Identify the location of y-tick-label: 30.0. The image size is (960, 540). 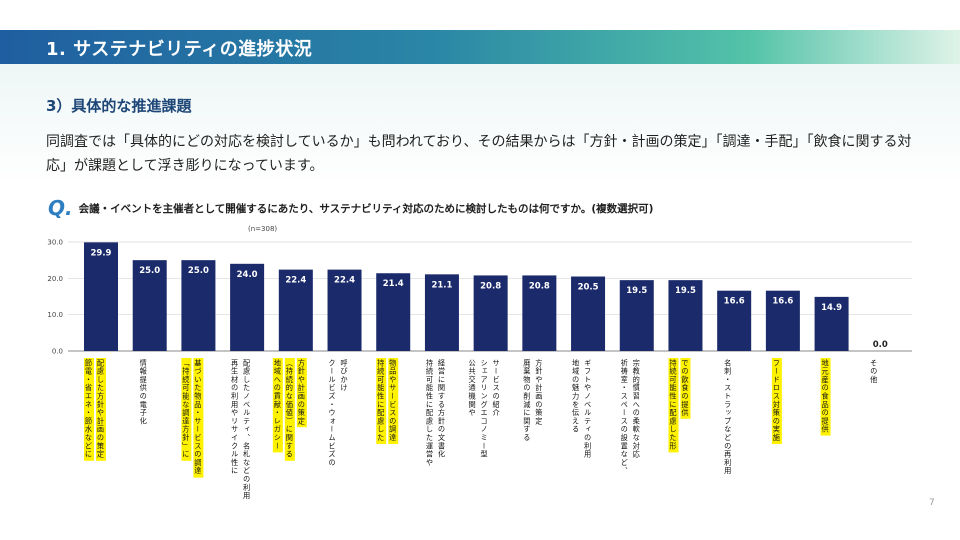
(55, 243).